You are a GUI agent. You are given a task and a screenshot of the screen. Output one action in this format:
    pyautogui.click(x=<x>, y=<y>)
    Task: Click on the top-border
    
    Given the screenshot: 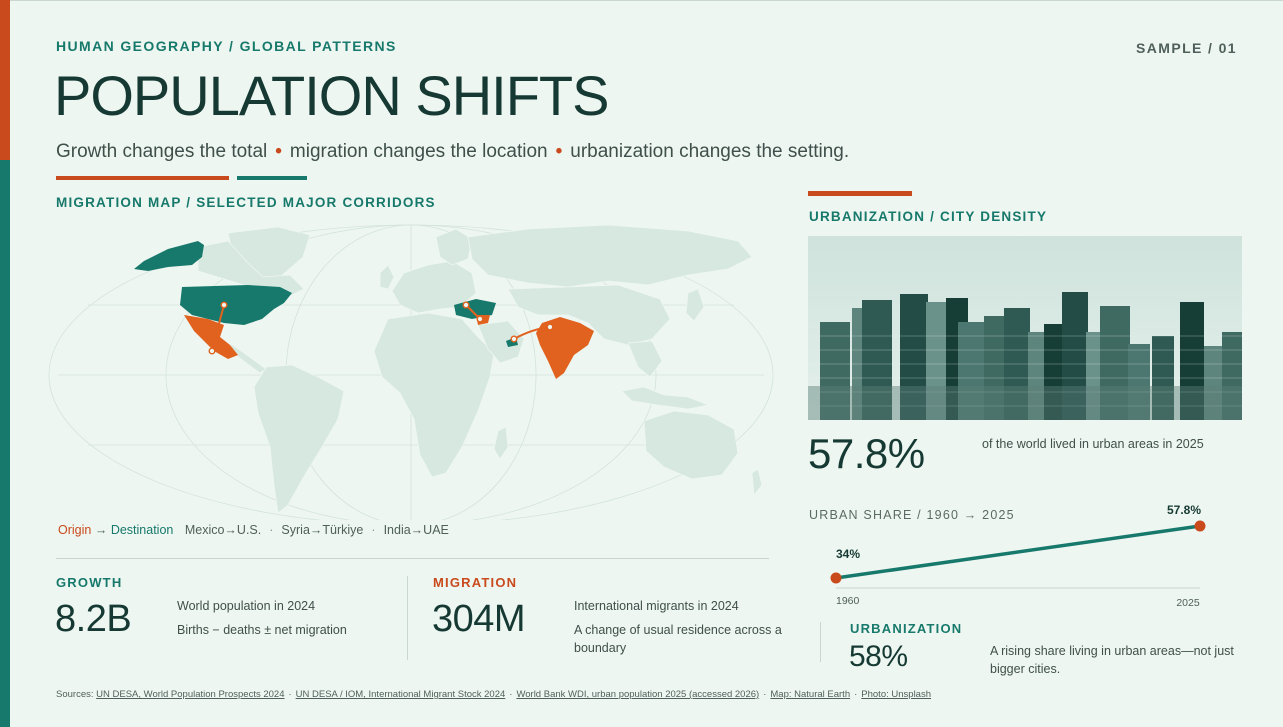 What is the action you would take?
    pyautogui.click(x=646, y=0)
    